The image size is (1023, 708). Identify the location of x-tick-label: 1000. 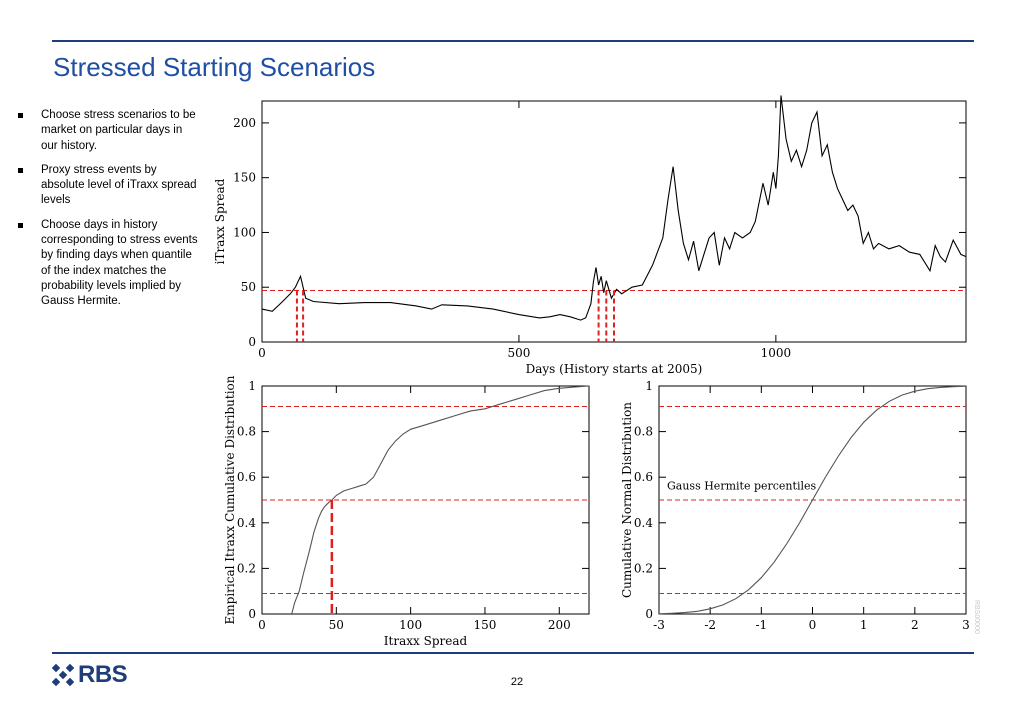
(776, 353).